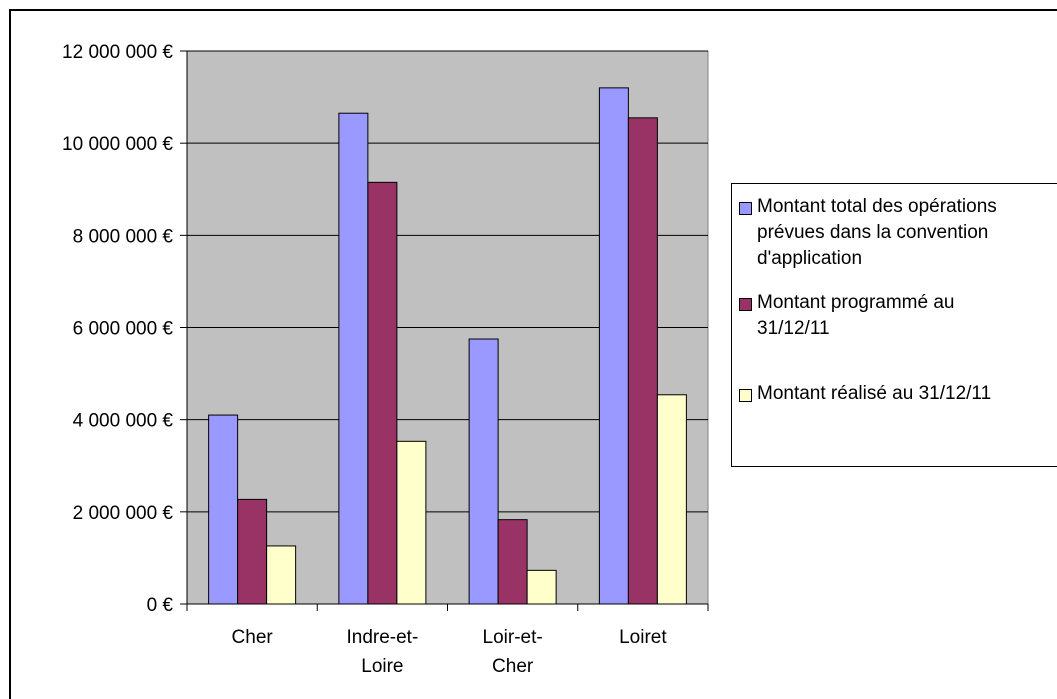 The height and width of the screenshot is (699, 1057). Describe the element at coordinates (856, 302) in the screenshot. I see `legend-line: Montant programmé au` at that location.